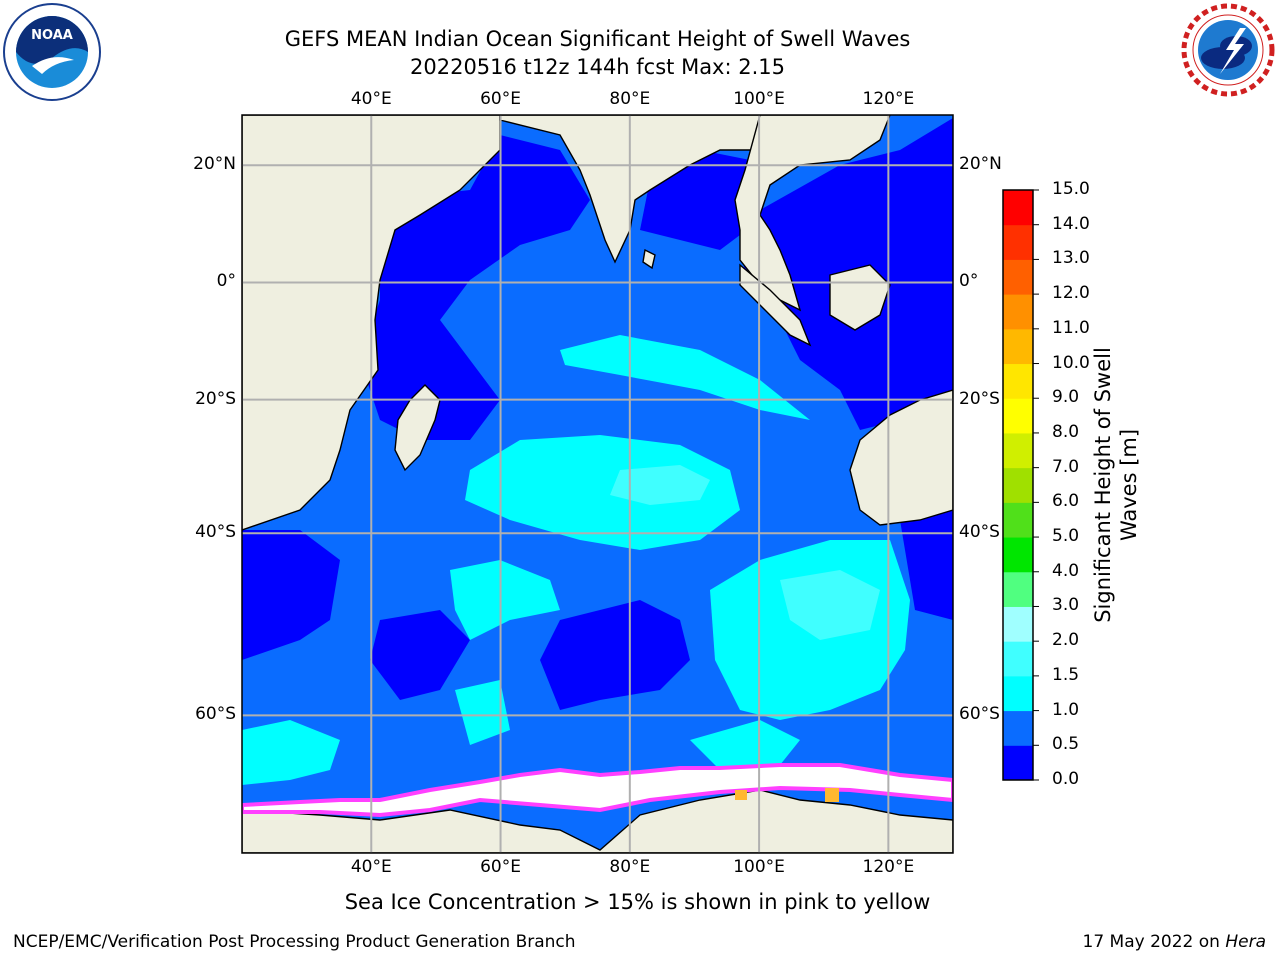 This screenshot has width=1280, height=960. Describe the element at coordinates (1066, 640) in the screenshot. I see `colorbar-tick-label: 2.0` at that location.